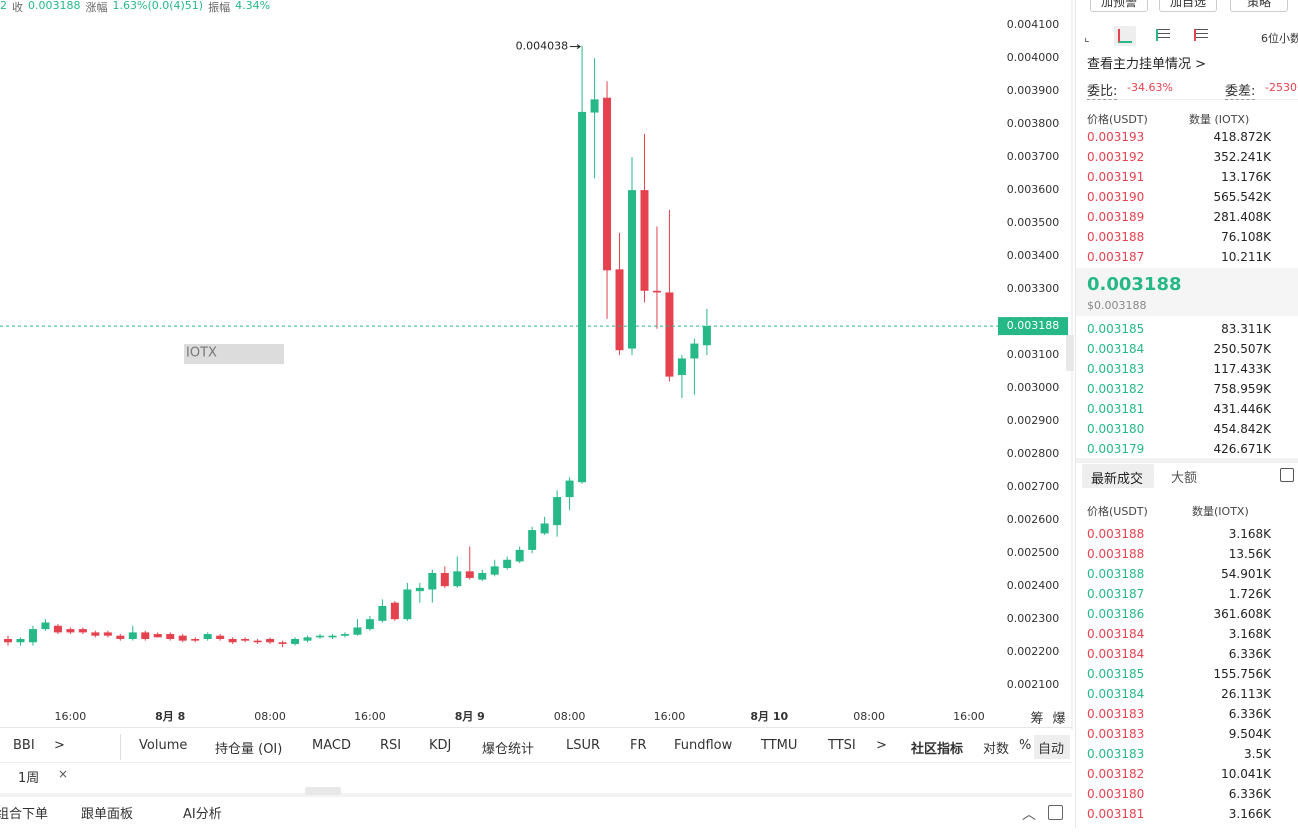 The height and width of the screenshot is (832, 1298). What do you see at coordinates (1116, 774) in the screenshot?
I see `trade-price: 0.003182` at bounding box center [1116, 774].